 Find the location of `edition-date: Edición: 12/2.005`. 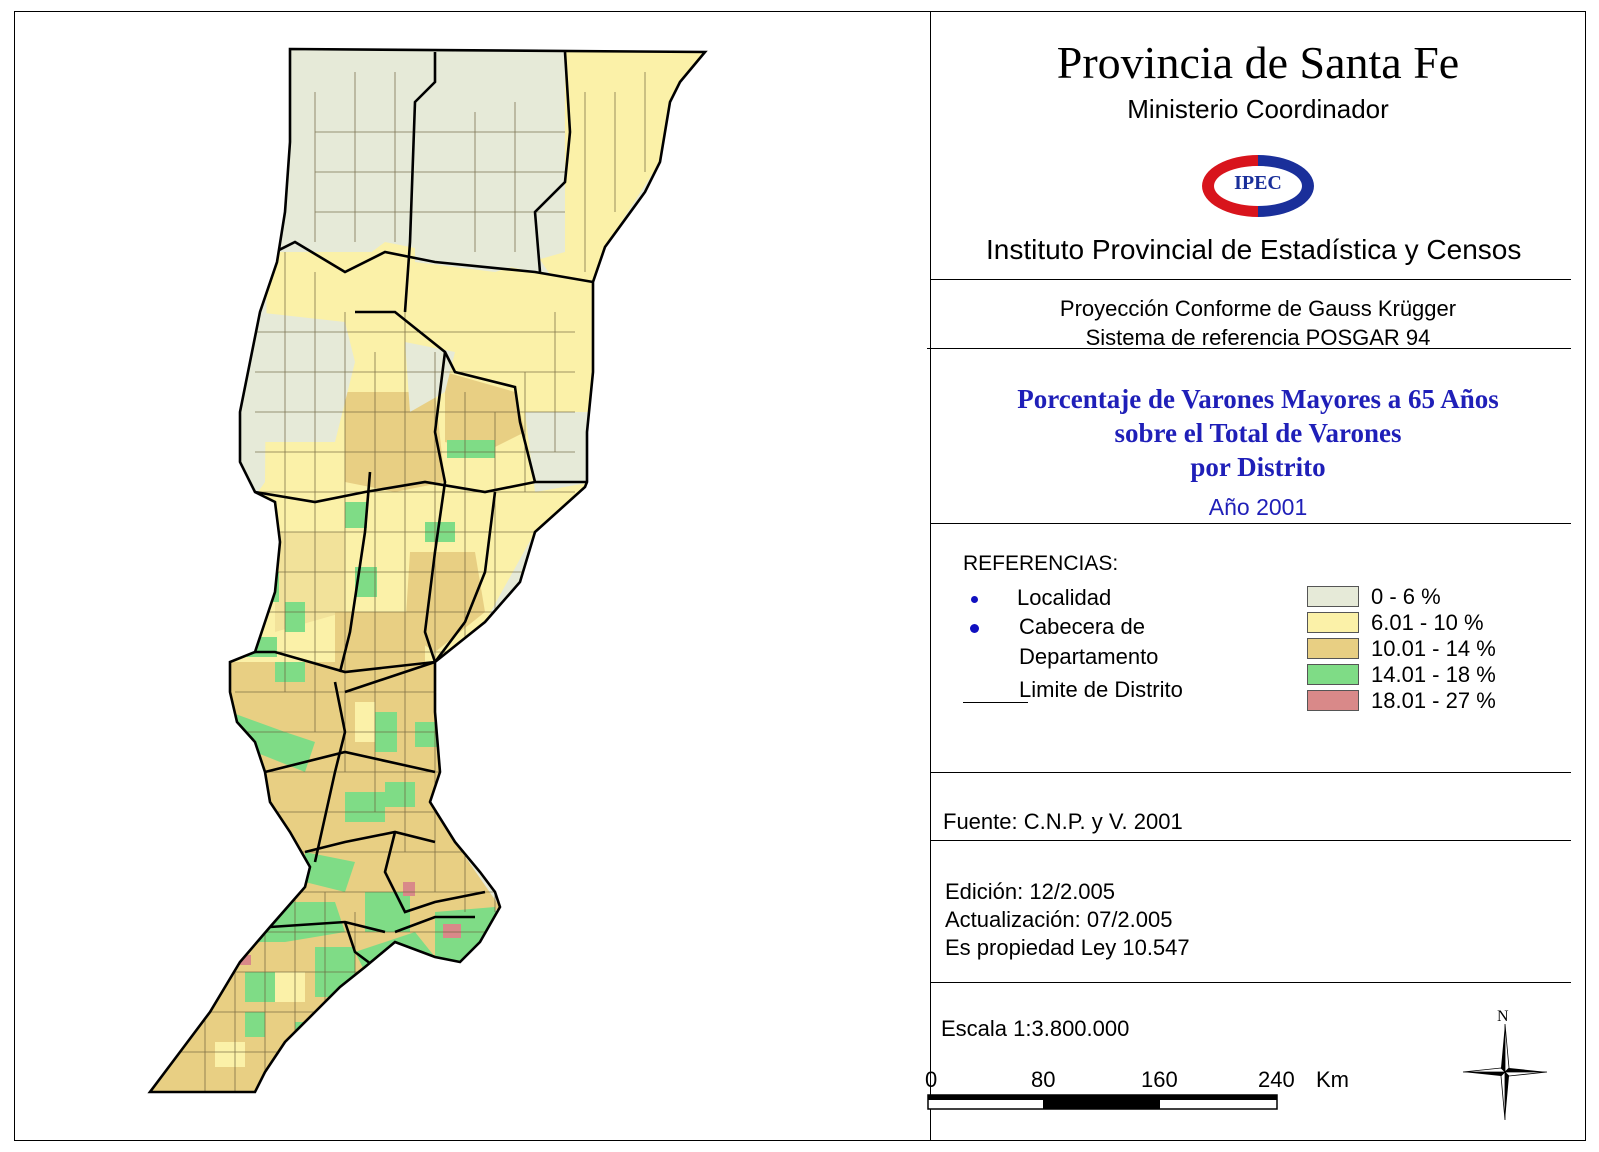

edition-date: Edición: 12/2.005 is located at coordinates (1030, 891).